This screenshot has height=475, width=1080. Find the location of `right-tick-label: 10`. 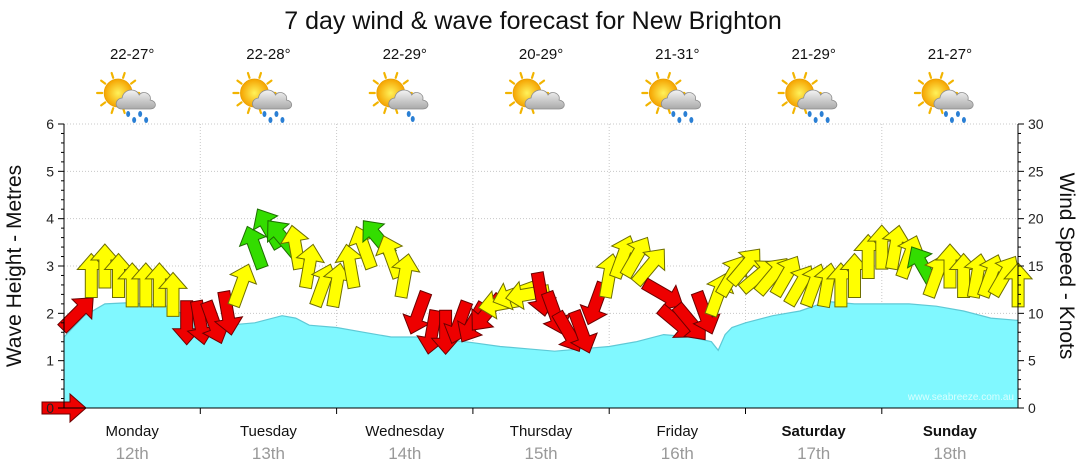

right-tick-label: 10 is located at coordinates (1036, 313).